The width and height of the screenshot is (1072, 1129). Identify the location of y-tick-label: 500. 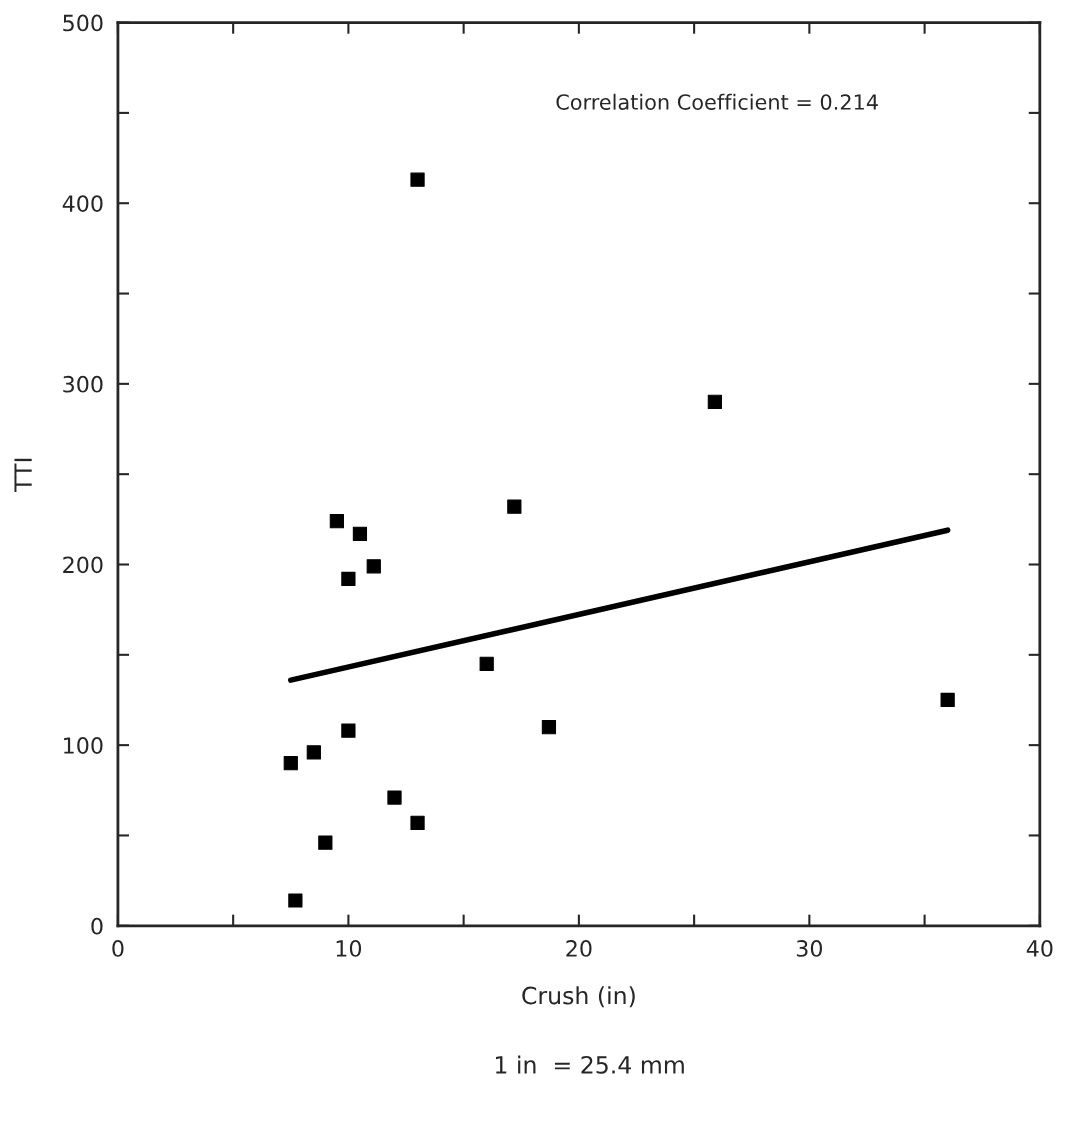
(83, 23).